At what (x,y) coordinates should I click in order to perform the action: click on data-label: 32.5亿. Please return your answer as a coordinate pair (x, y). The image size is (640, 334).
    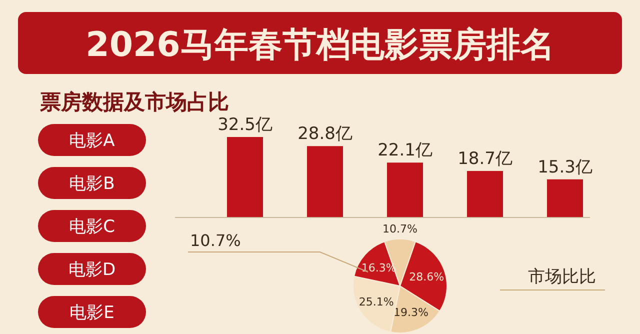
    Looking at the image, I should click on (245, 125).